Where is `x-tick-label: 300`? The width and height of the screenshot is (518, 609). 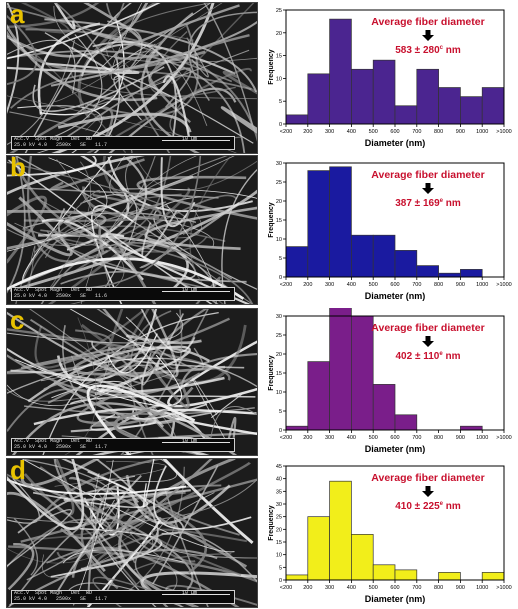
x-tick-label: 300 is located at coordinates (329, 132).